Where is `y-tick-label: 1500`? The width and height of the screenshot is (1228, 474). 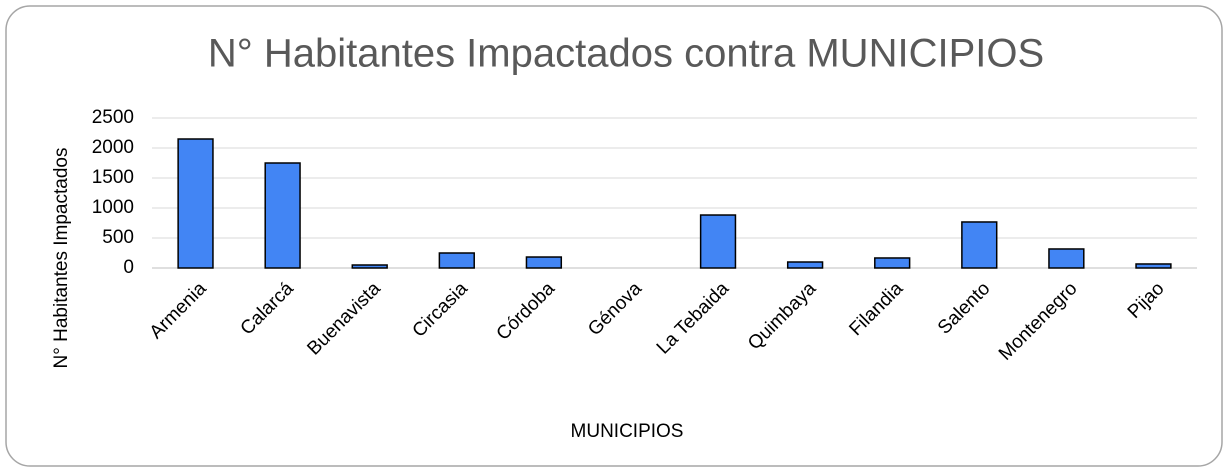
y-tick-label: 1500 is located at coordinates (113, 177).